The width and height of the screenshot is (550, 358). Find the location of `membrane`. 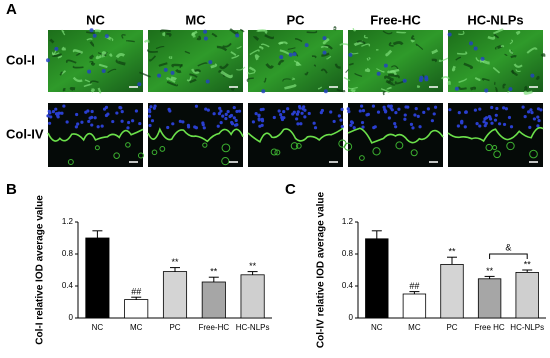

membrane is located at coordinates (195, 135).